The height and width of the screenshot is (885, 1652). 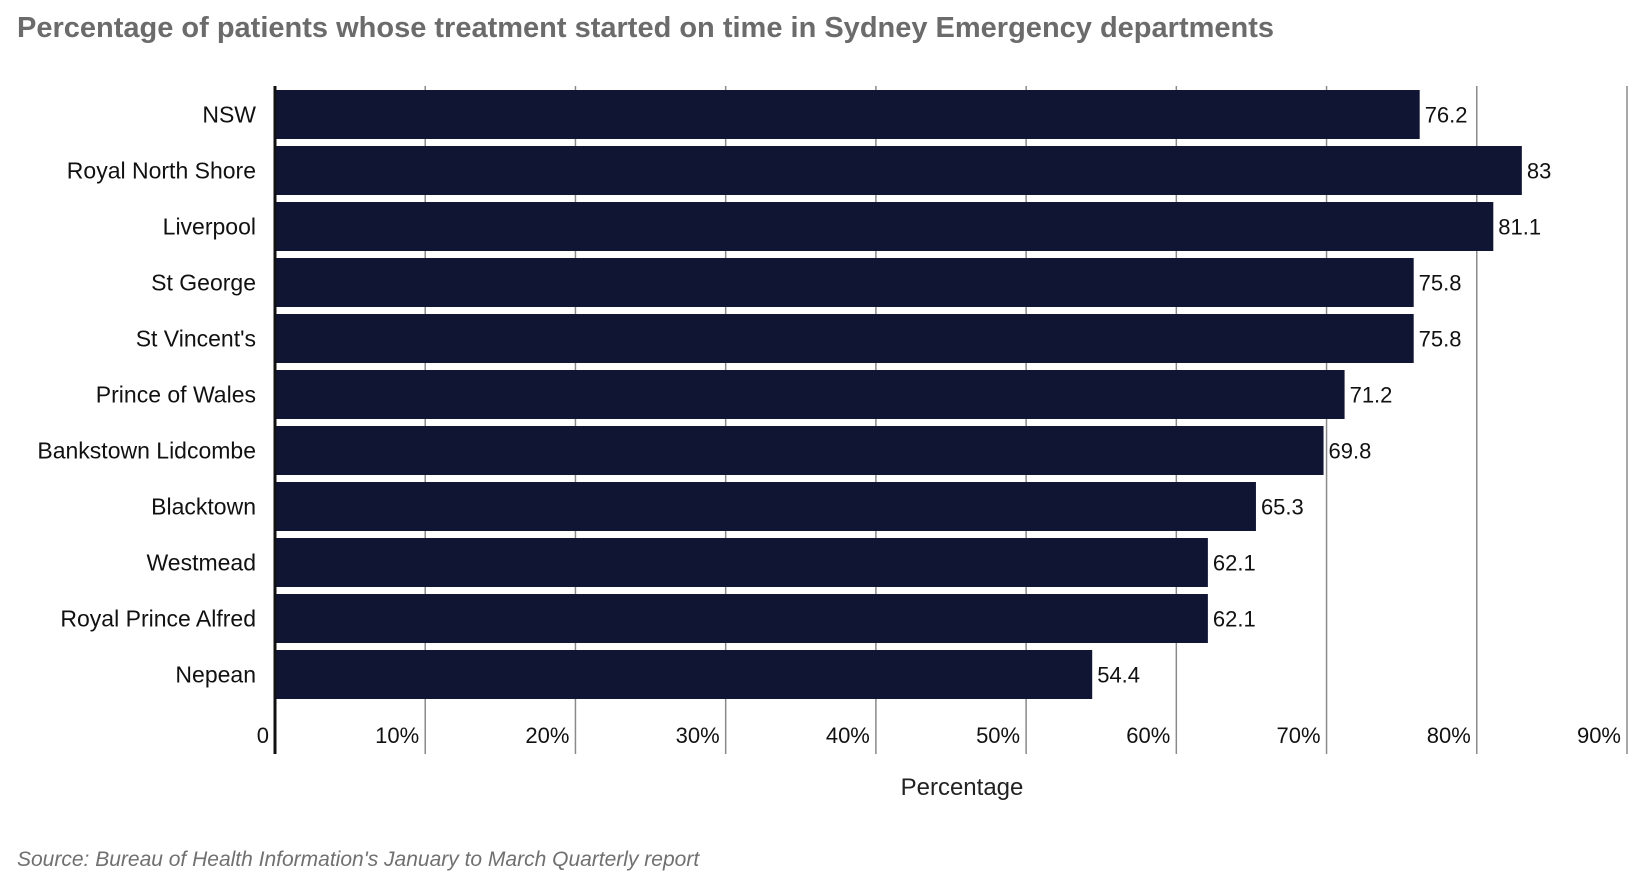 What do you see at coordinates (1449, 735) in the screenshot?
I see `x-tick-label: 80%` at bounding box center [1449, 735].